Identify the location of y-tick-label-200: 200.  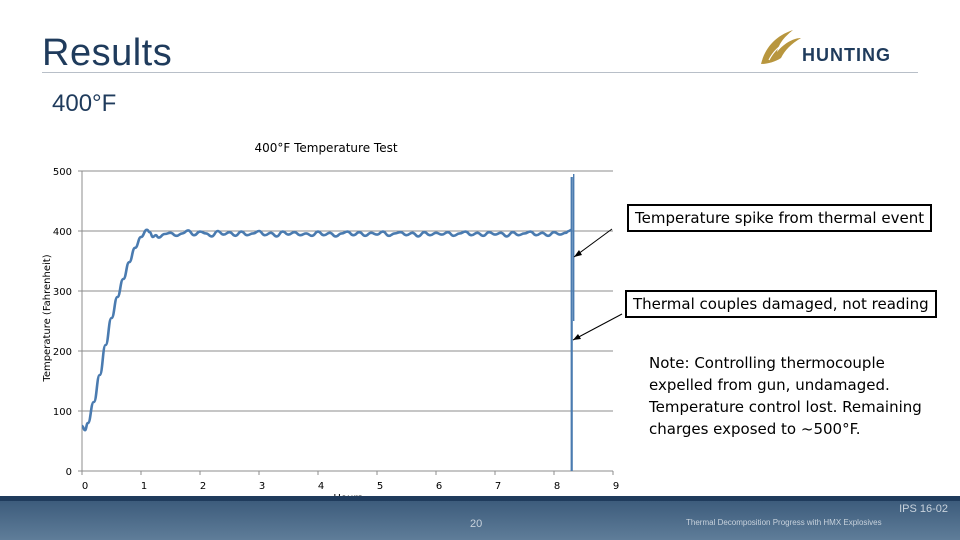
(62, 352).